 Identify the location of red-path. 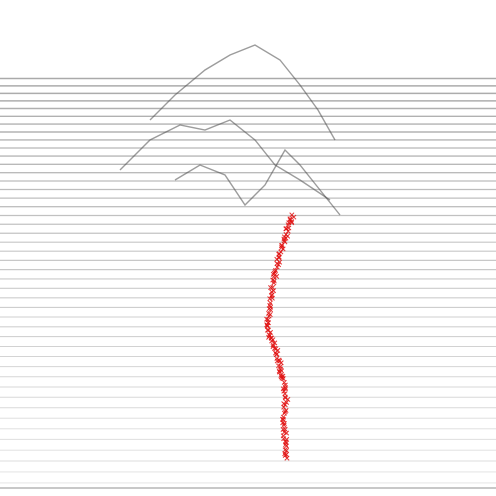
(280, 336).